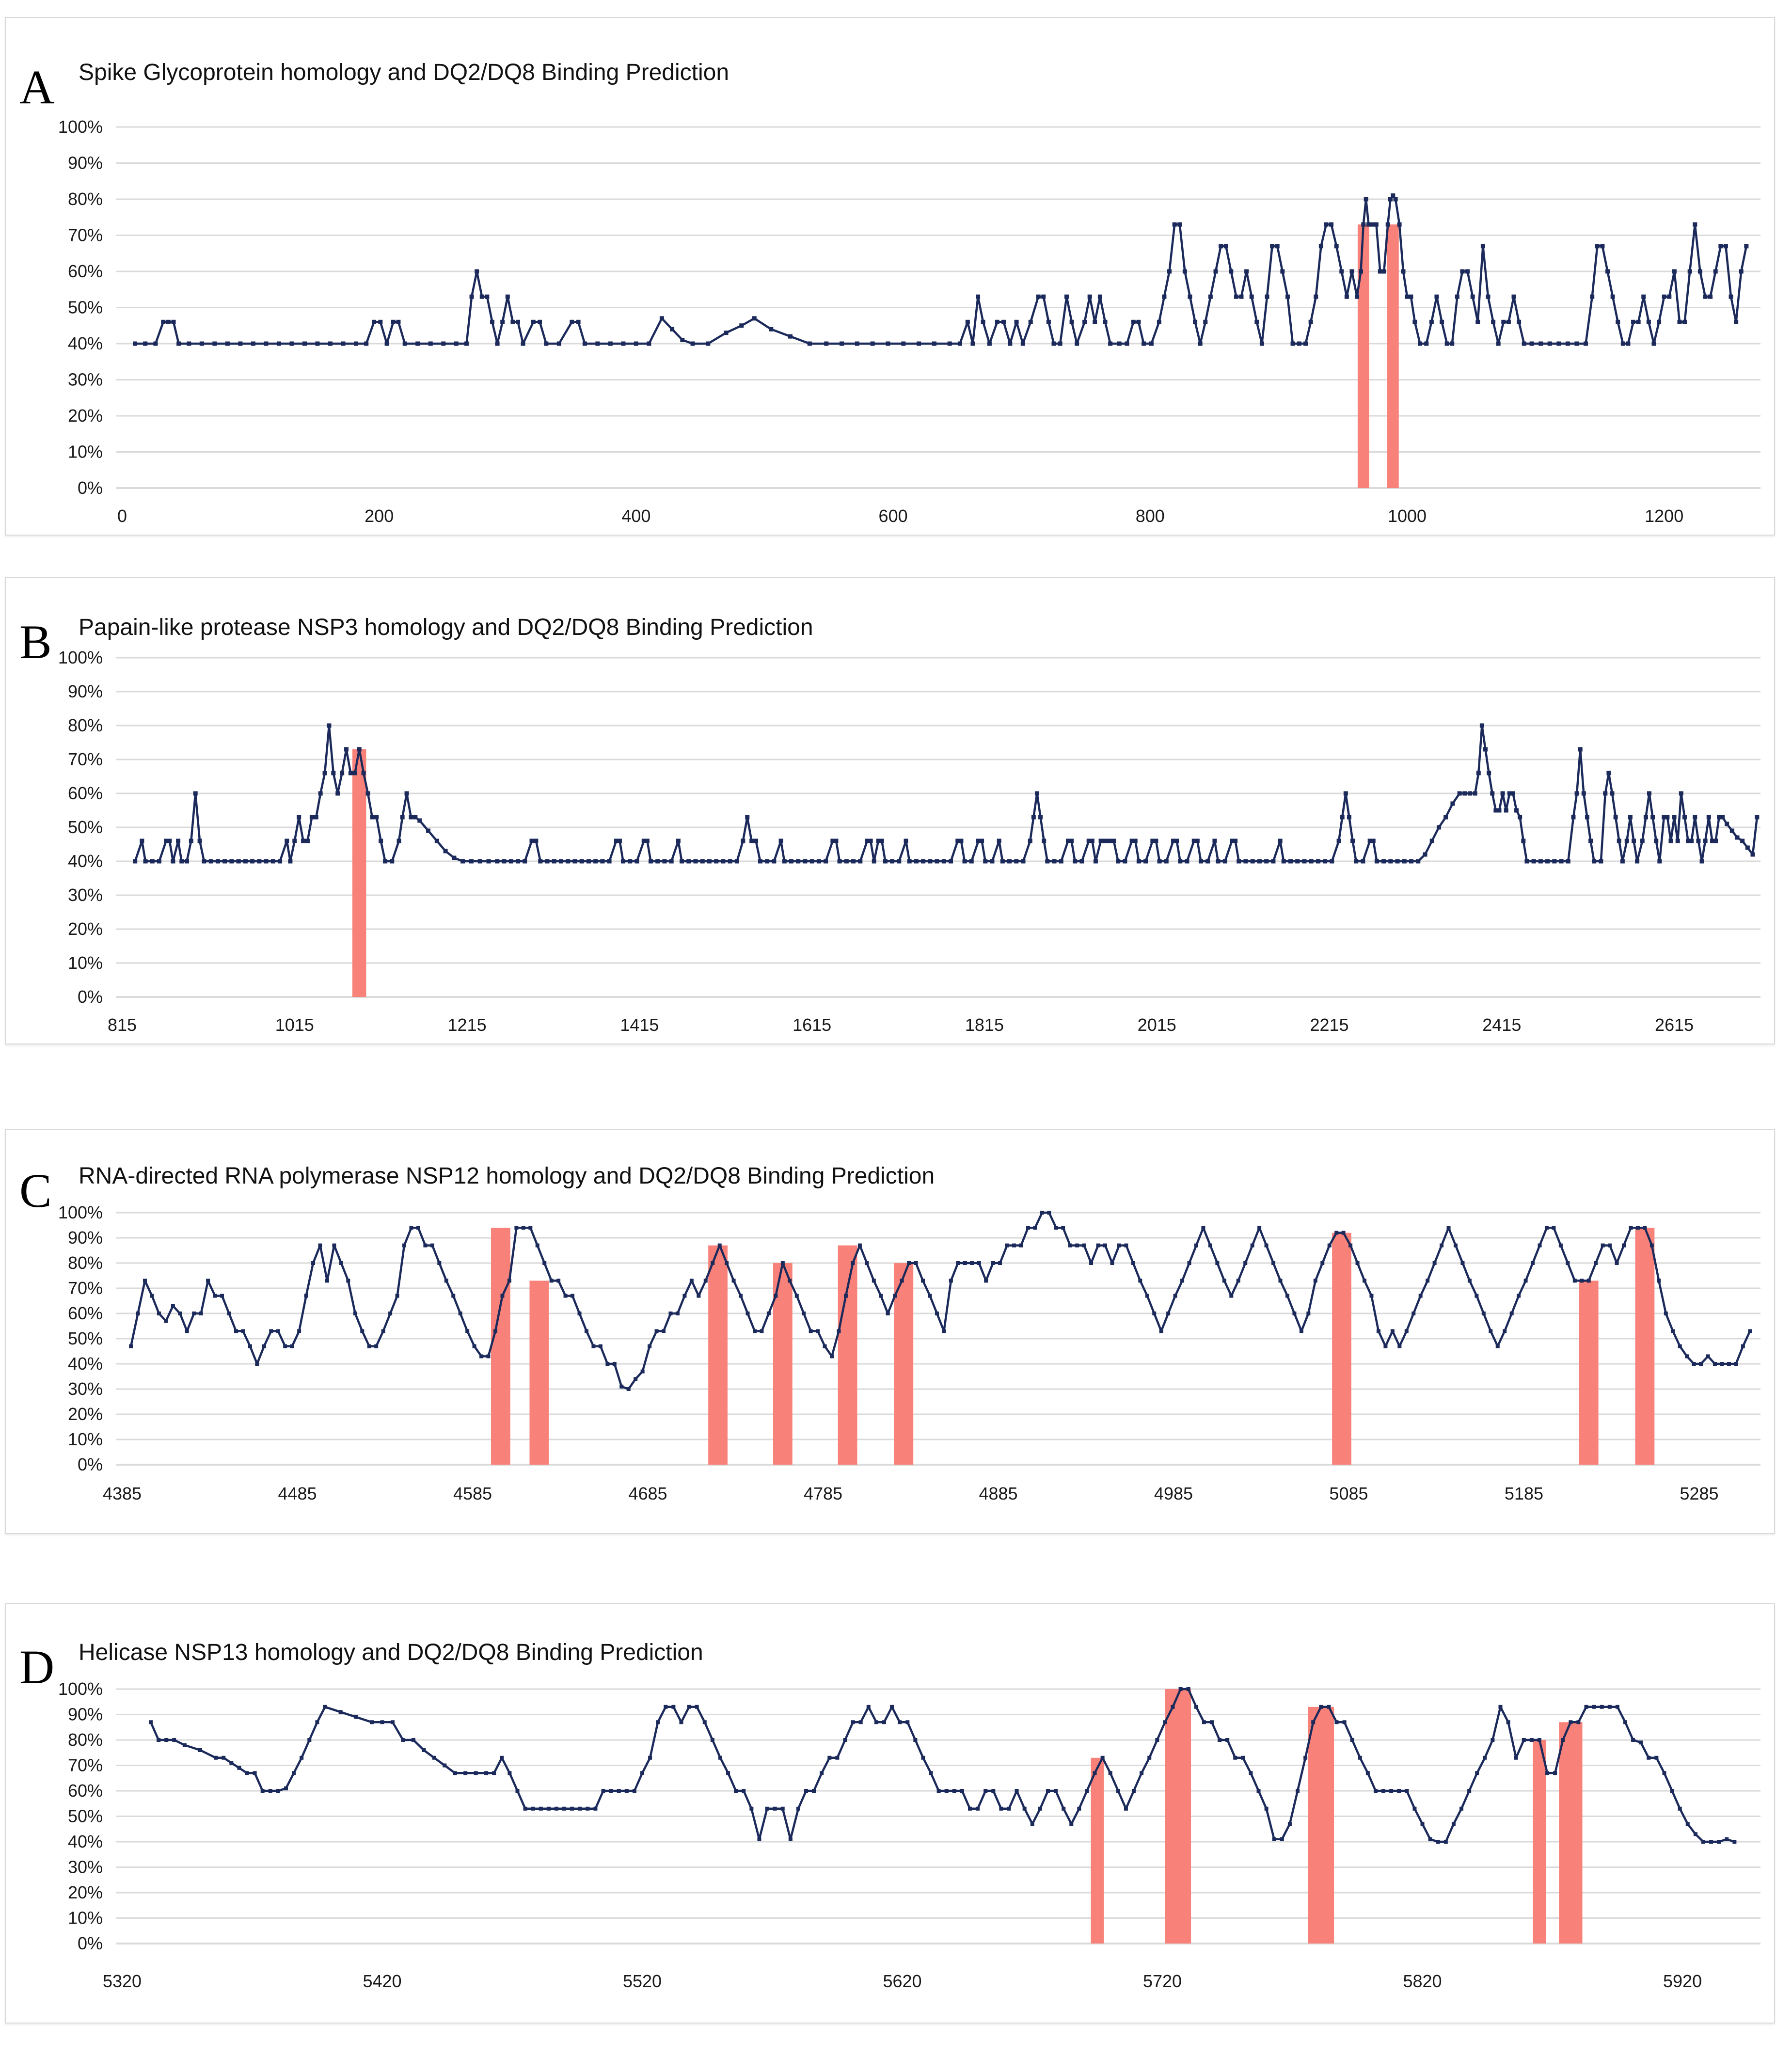 The height and width of the screenshot is (2055, 1792). Describe the element at coordinates (893, 516) in the screenshot. I see `x-axis-tick-label: 600` at that location.